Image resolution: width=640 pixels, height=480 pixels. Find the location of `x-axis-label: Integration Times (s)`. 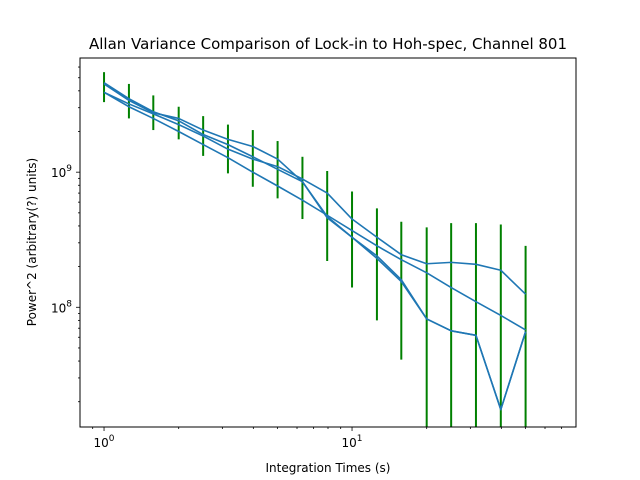

x-axis-label: Integration Times (s) is located at coordinates (328, 468).